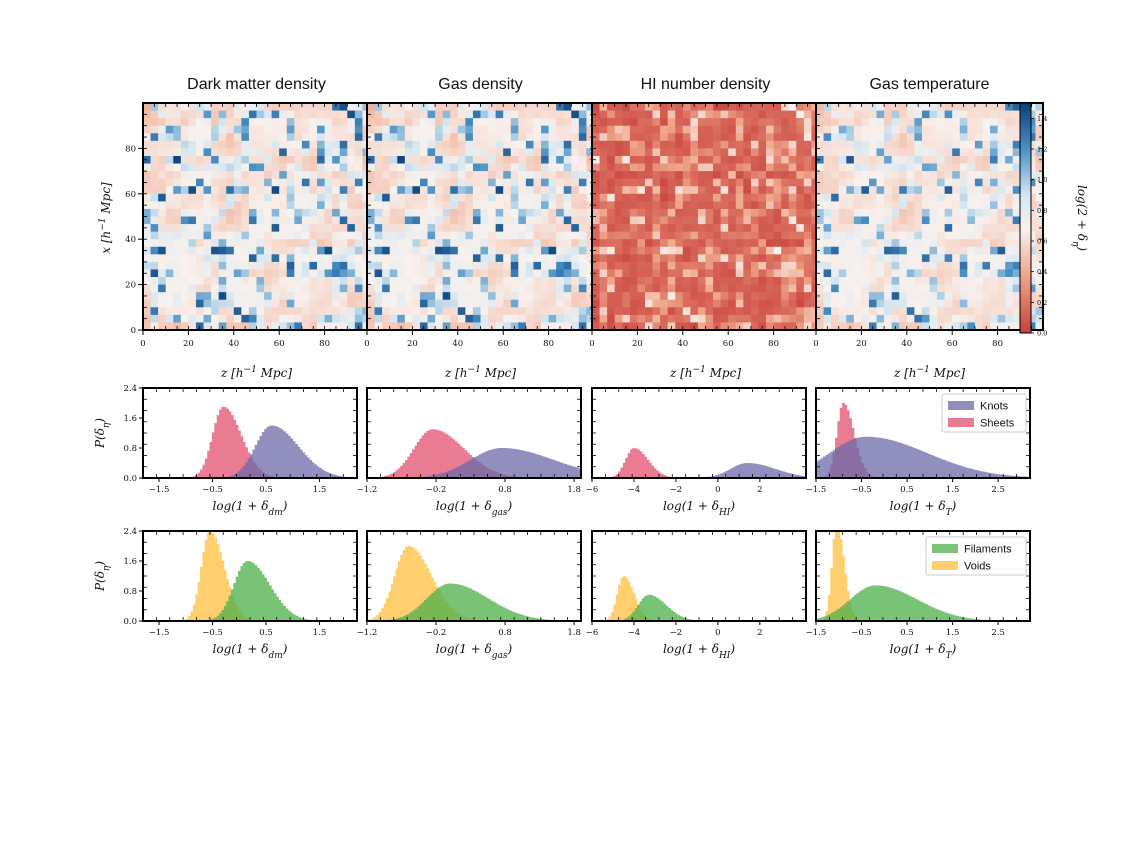 The width and height of the screenshot is (1144, 858). Describe the element at coordinates (453, 453) in the screenshot. I see `series-sheets` at that location.